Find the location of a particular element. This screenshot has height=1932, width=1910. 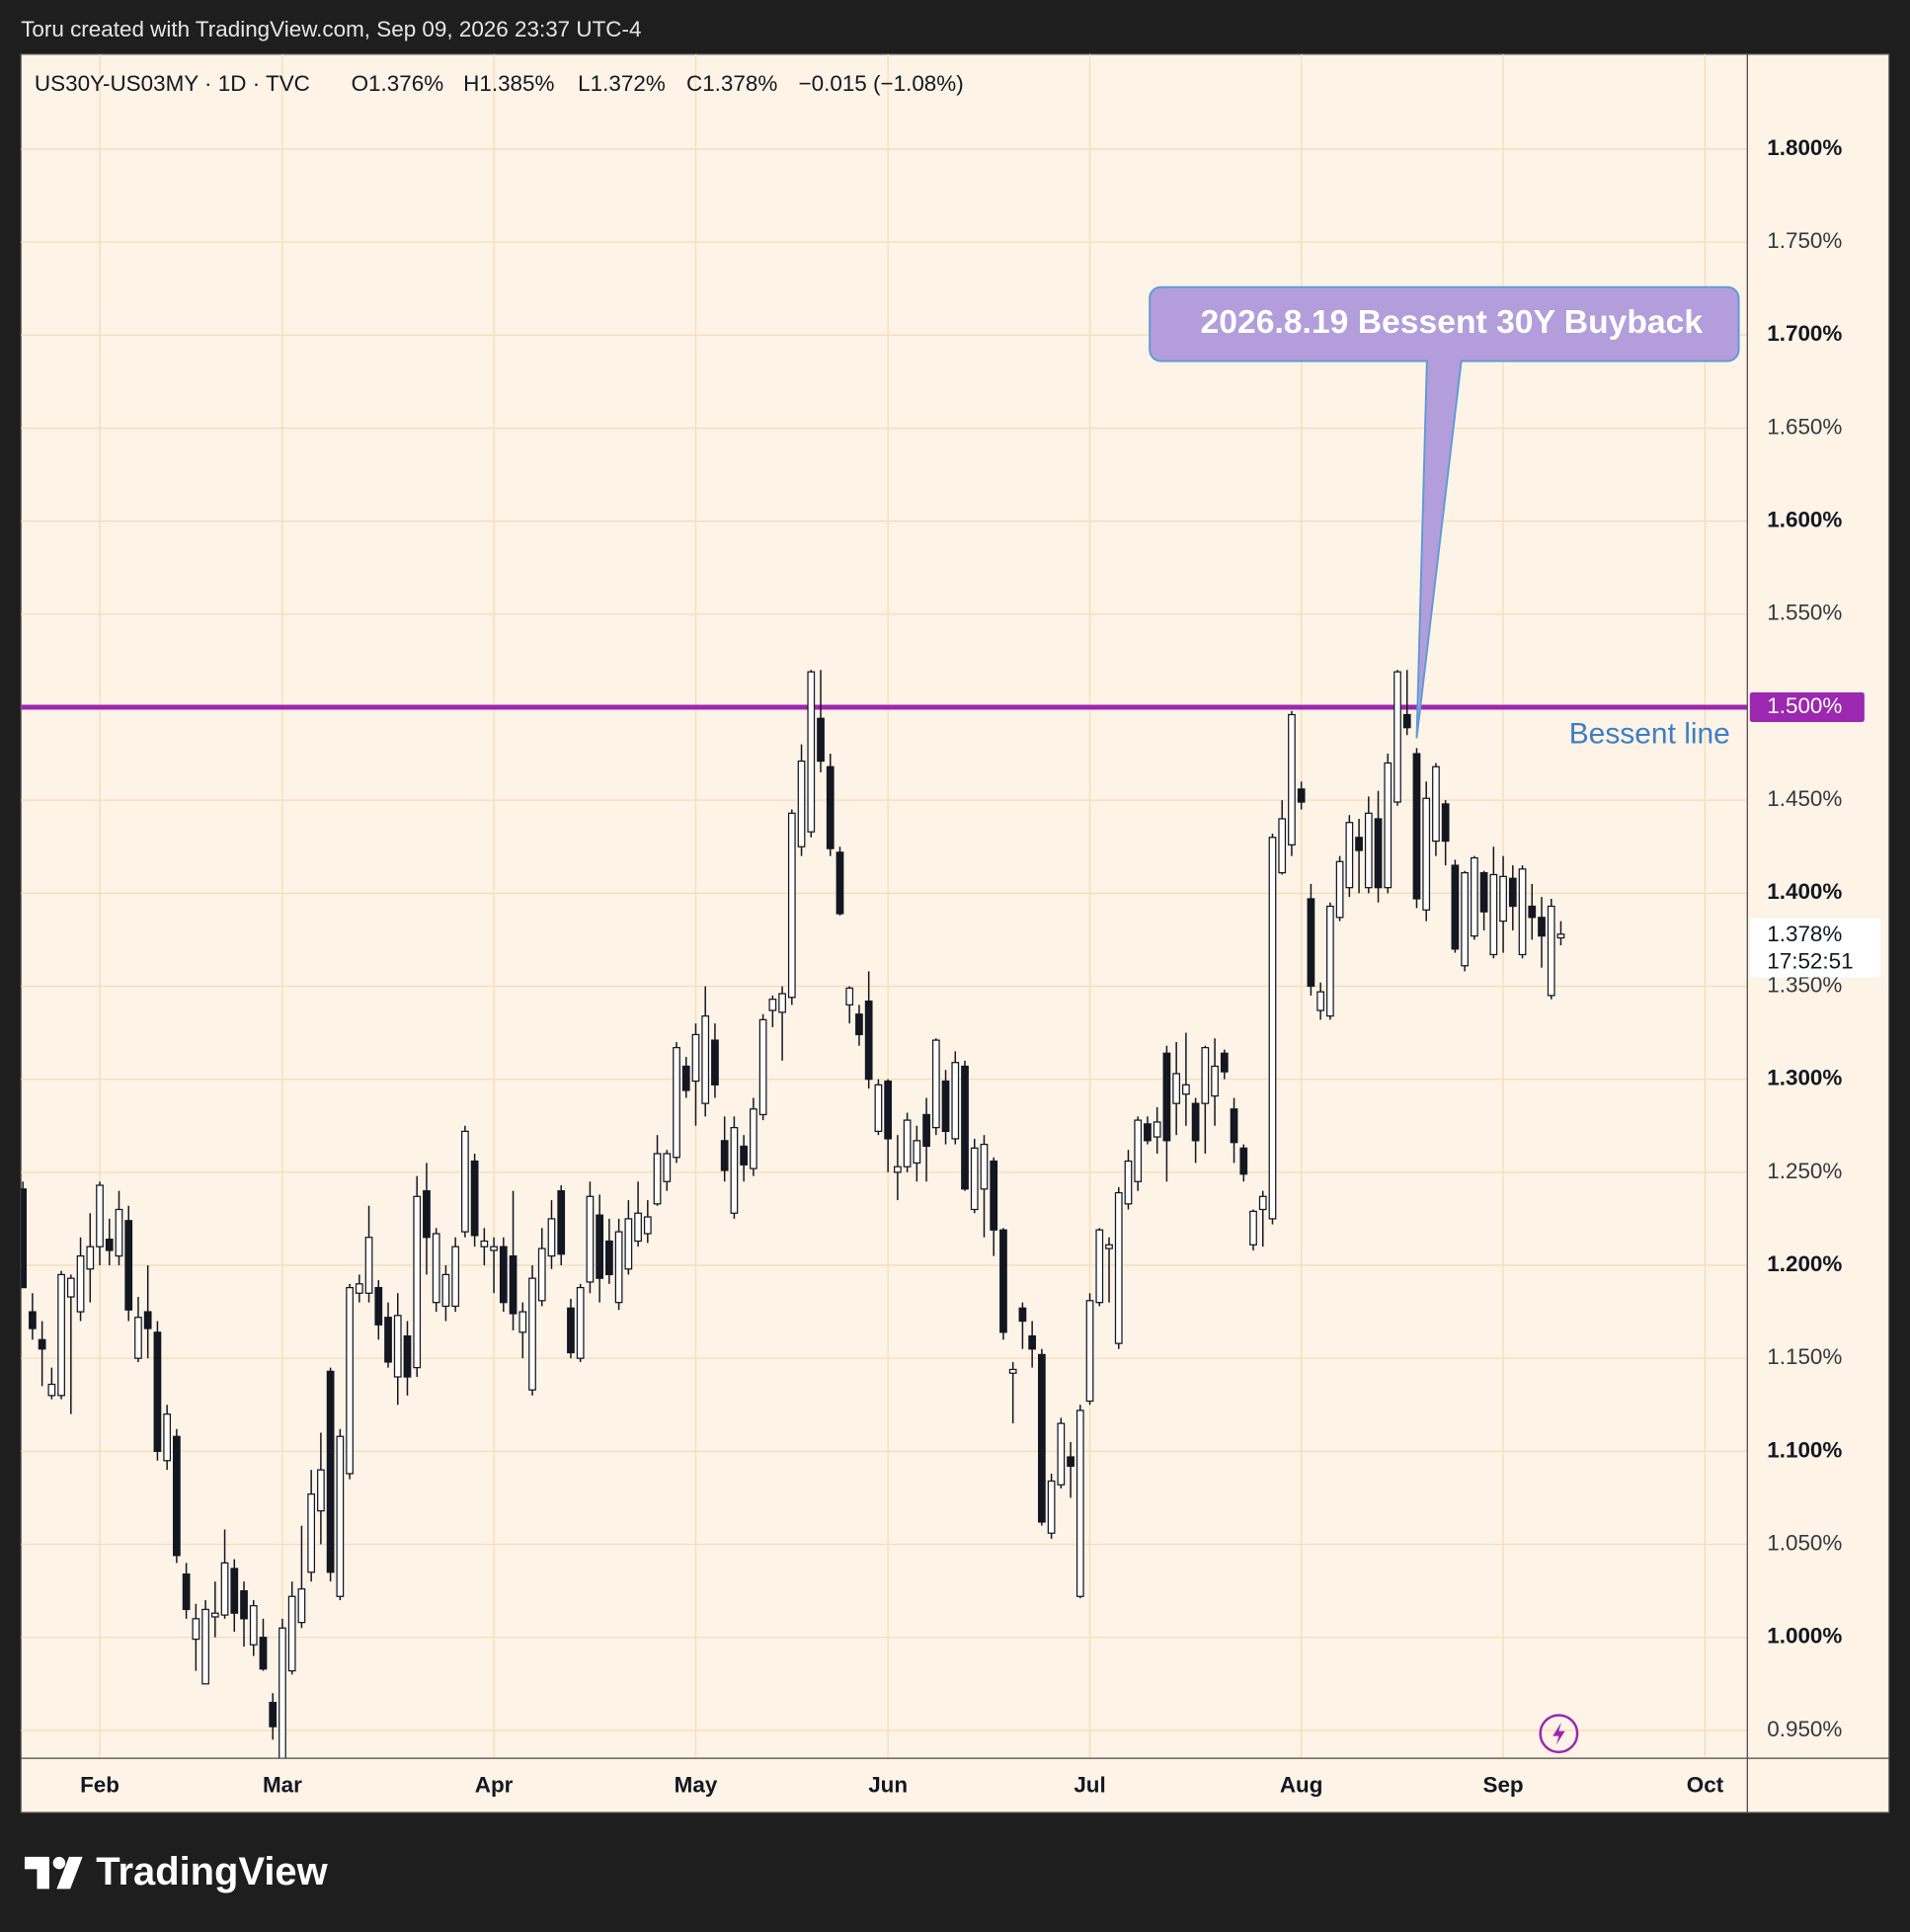

y-tick-label: 1.750% is located at coordinates (1804, 240).